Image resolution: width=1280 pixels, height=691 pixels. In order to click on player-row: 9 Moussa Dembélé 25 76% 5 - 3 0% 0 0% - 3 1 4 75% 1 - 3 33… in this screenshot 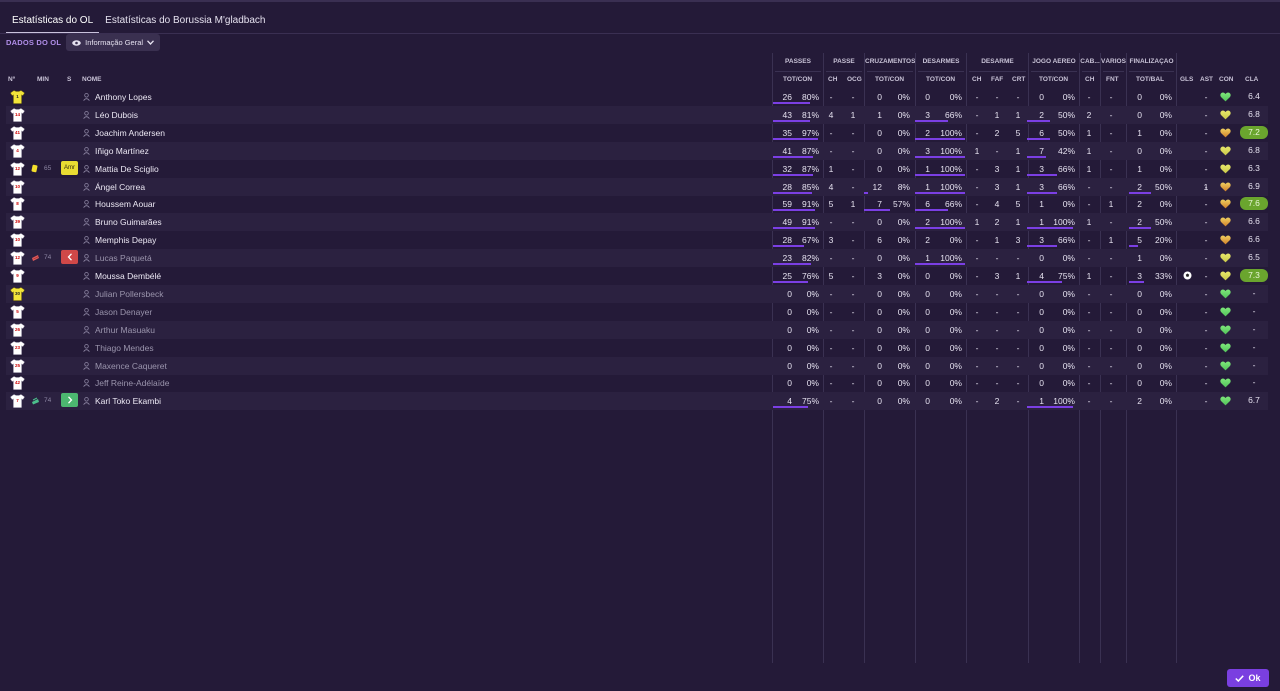, I will do `click(637, 276)`.